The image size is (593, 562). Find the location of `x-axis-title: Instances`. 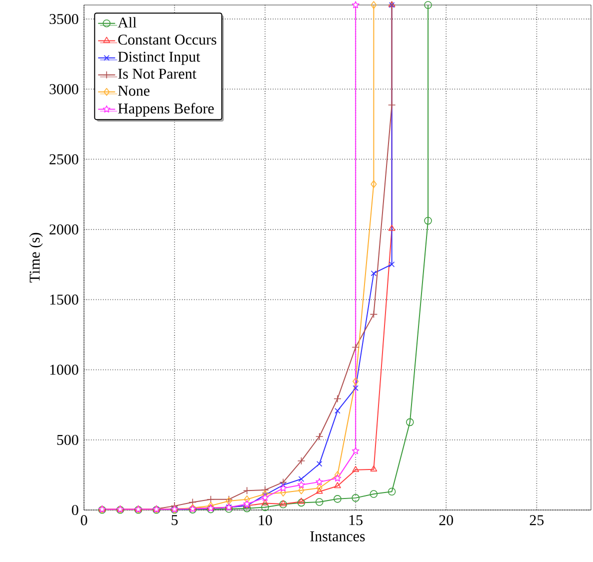

x-axis-title: Instances is located at coordinates (337, 536).